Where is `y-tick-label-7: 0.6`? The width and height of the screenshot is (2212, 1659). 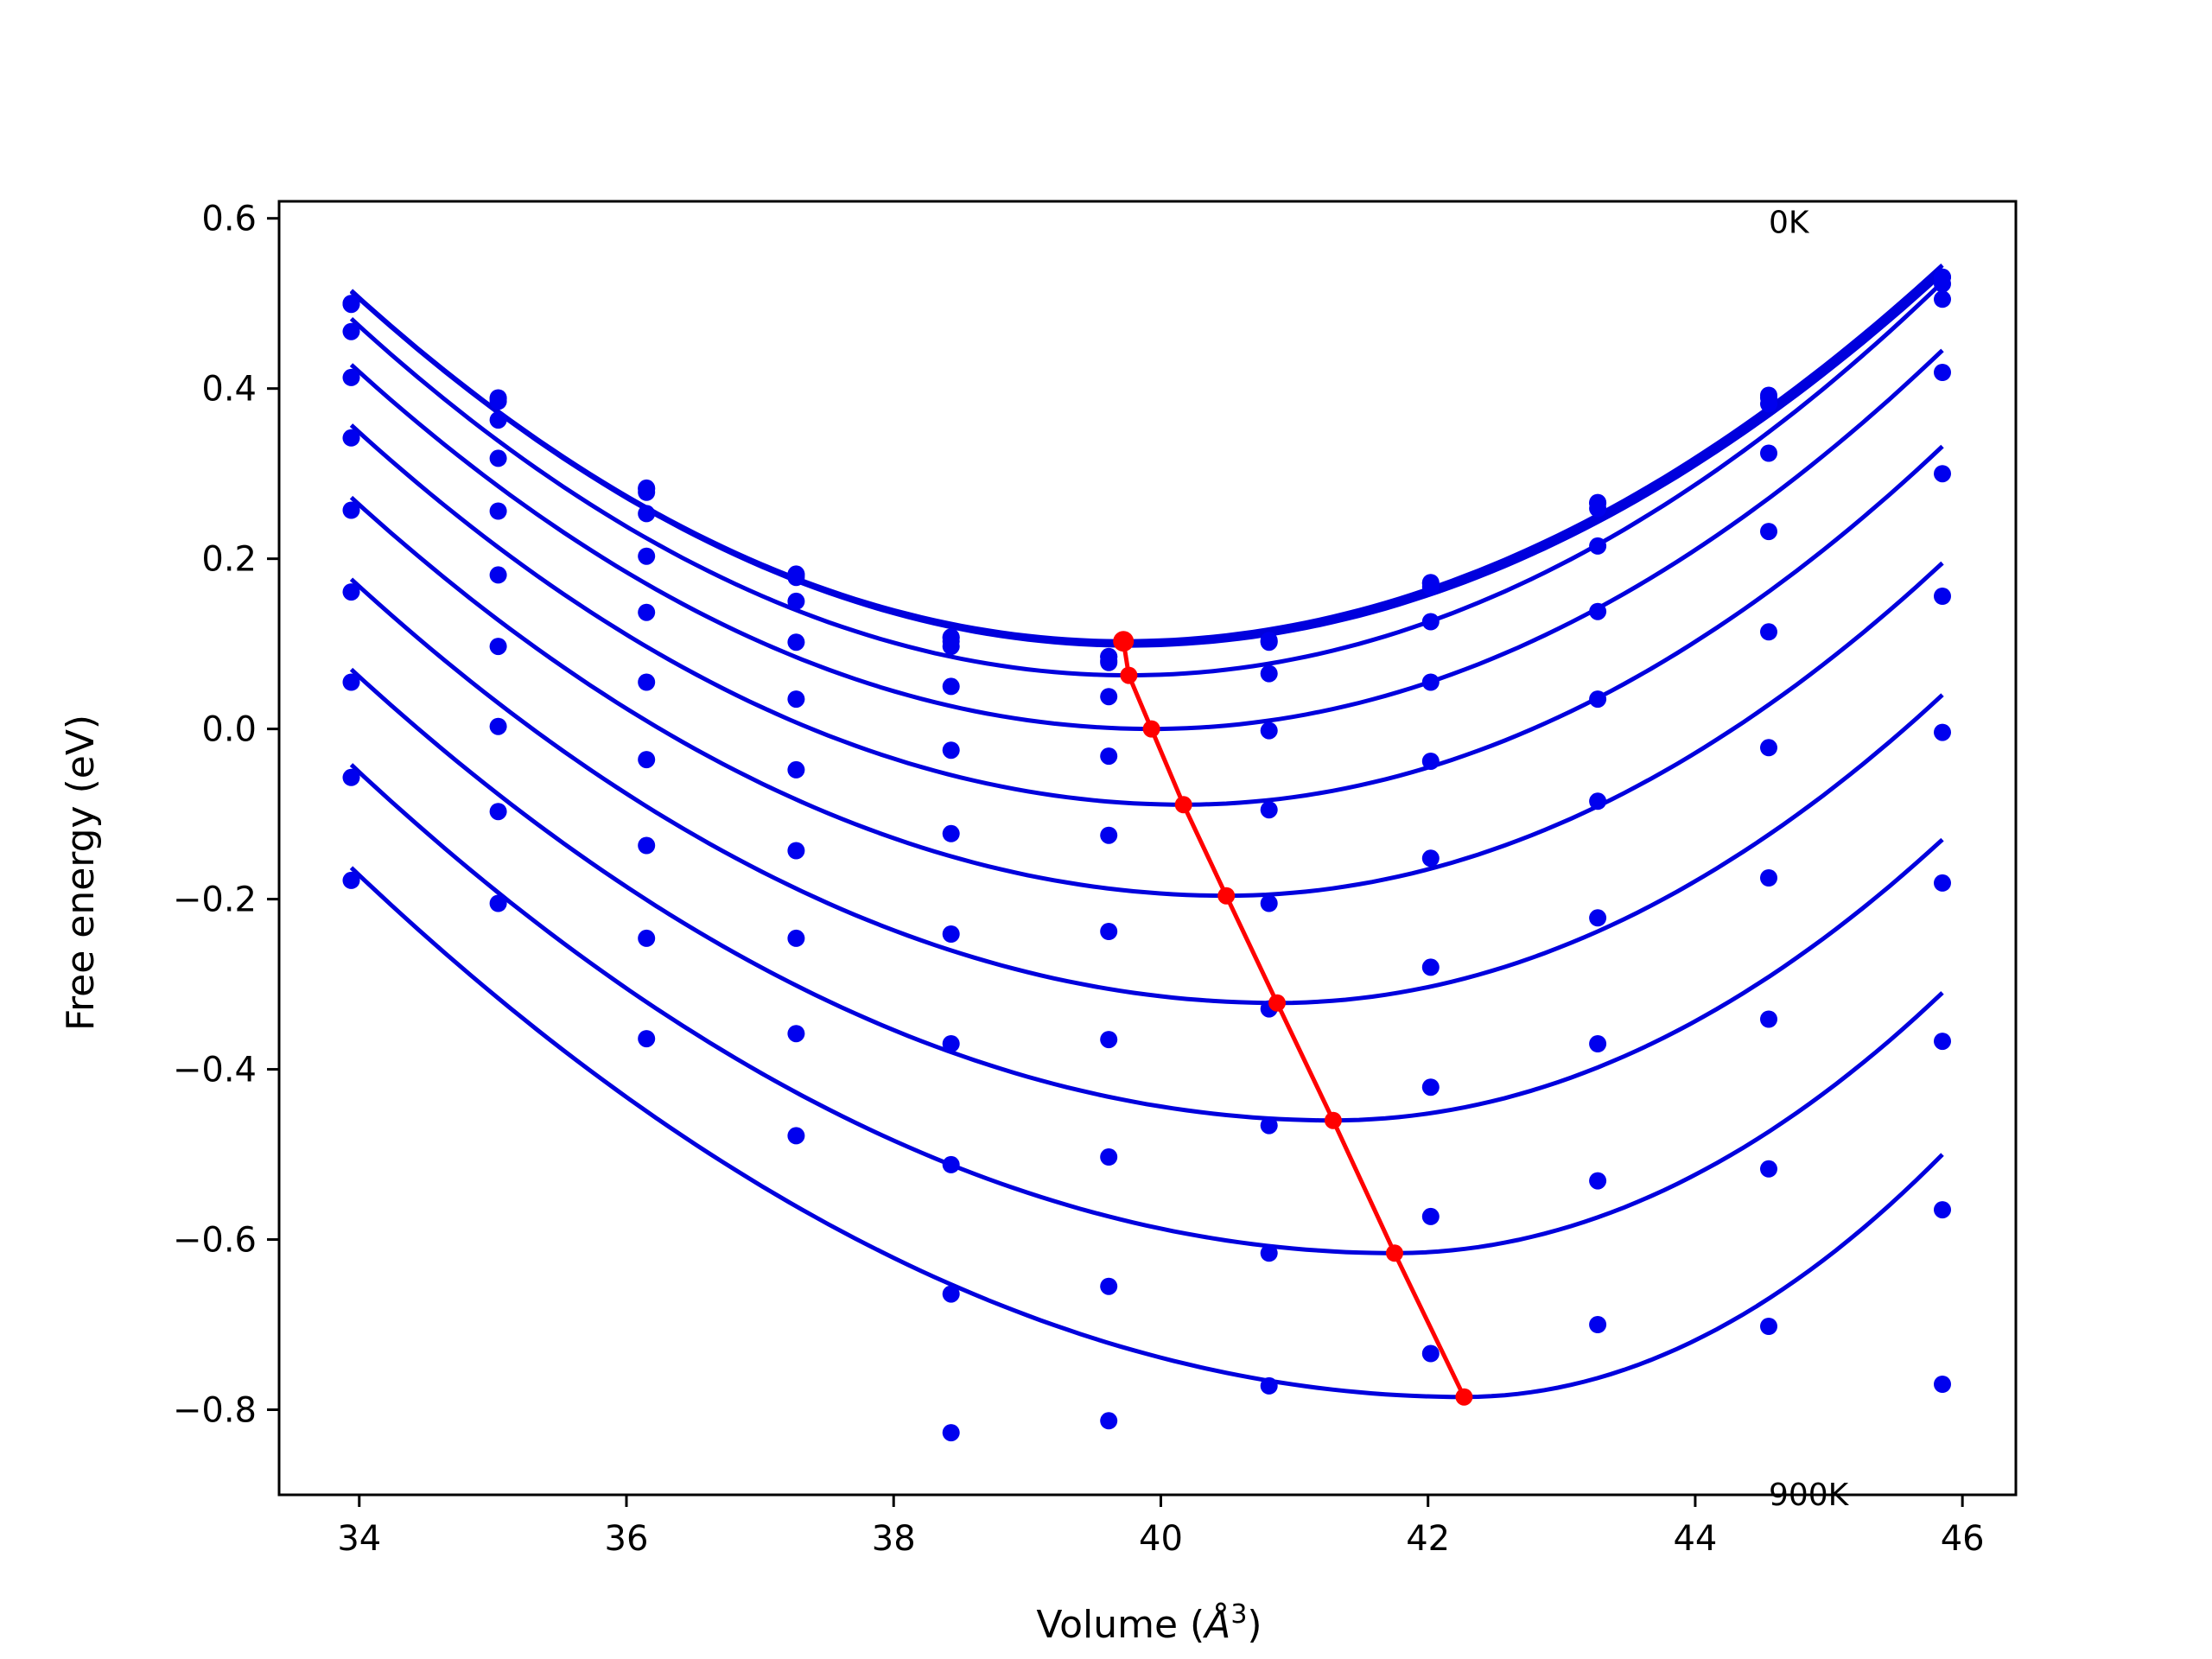
y-tick-label-7: 0.6 is located at coordinates (229, 219).